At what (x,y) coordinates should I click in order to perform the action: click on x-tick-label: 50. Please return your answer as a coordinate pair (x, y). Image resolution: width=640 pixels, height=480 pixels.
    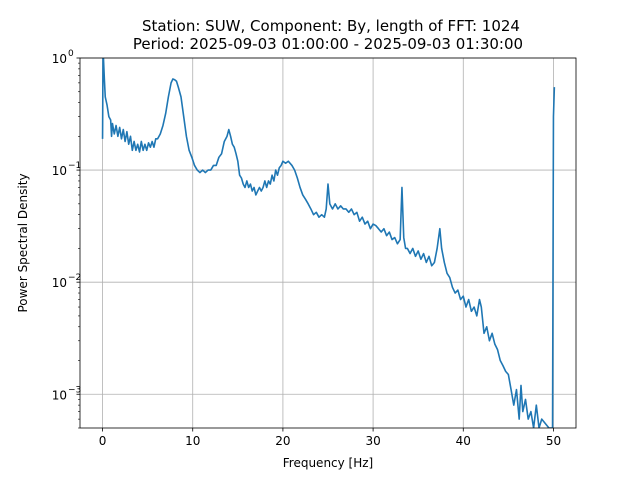
    Looking at the image, I should click on (553, 441).